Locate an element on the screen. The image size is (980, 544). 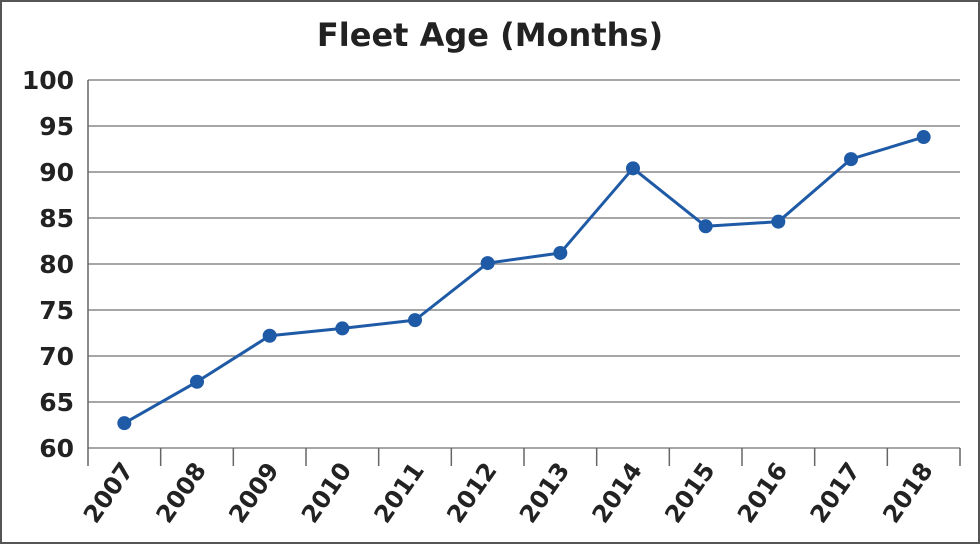
data-point-2017 is located at coordinates (851, 159).